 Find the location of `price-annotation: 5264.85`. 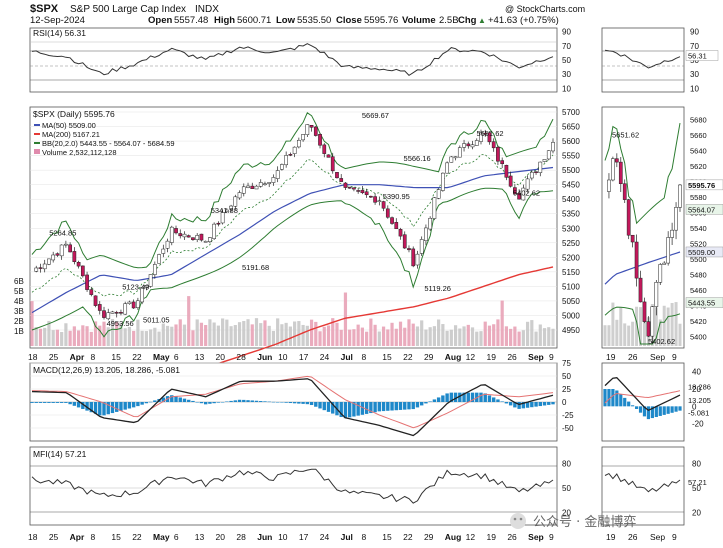

price-annotation: 5264.85 is located at coordinates (62, 232).